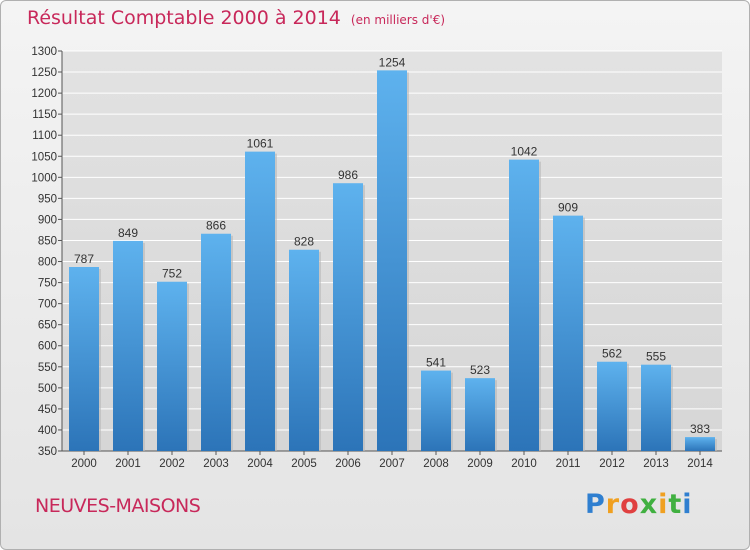 This screenshot has width=750, height=550. What do you see at coordinates (398, 20) in the screenshot?
I see `chart-subtitle: (en milliers d'€)` at bounding box center [398, 20].